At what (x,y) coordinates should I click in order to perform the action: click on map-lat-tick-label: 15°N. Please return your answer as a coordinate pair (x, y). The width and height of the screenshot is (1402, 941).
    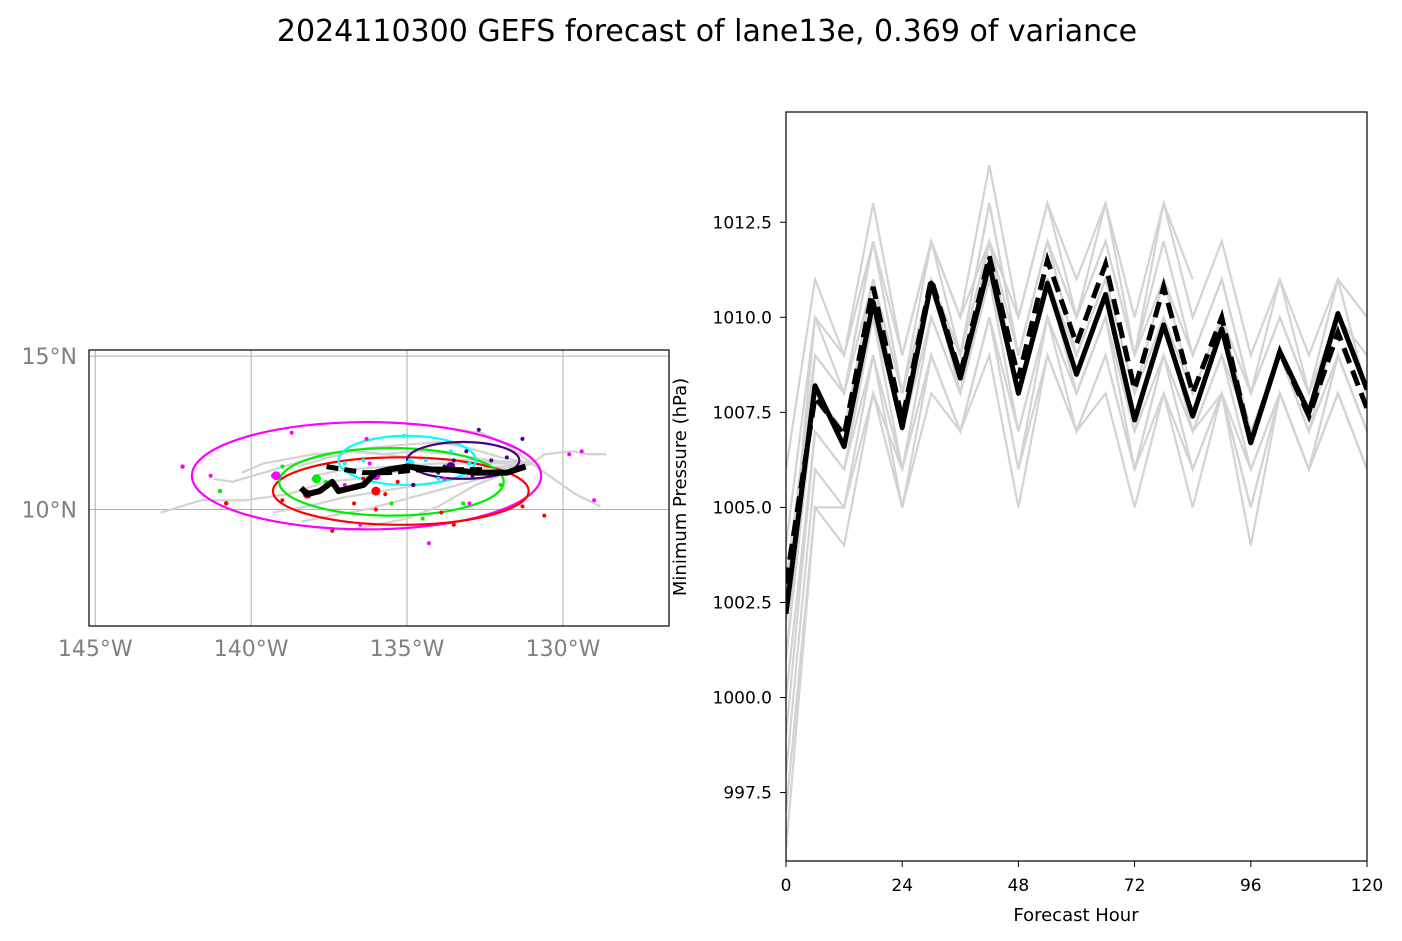
    Looking at the image, I should click on (49, 357).